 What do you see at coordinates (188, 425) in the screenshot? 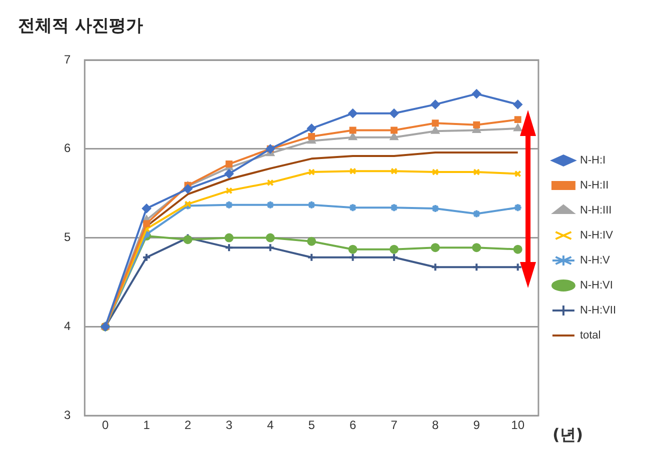
I see `x-tick-label: 2` at bounding box center [188, 425].